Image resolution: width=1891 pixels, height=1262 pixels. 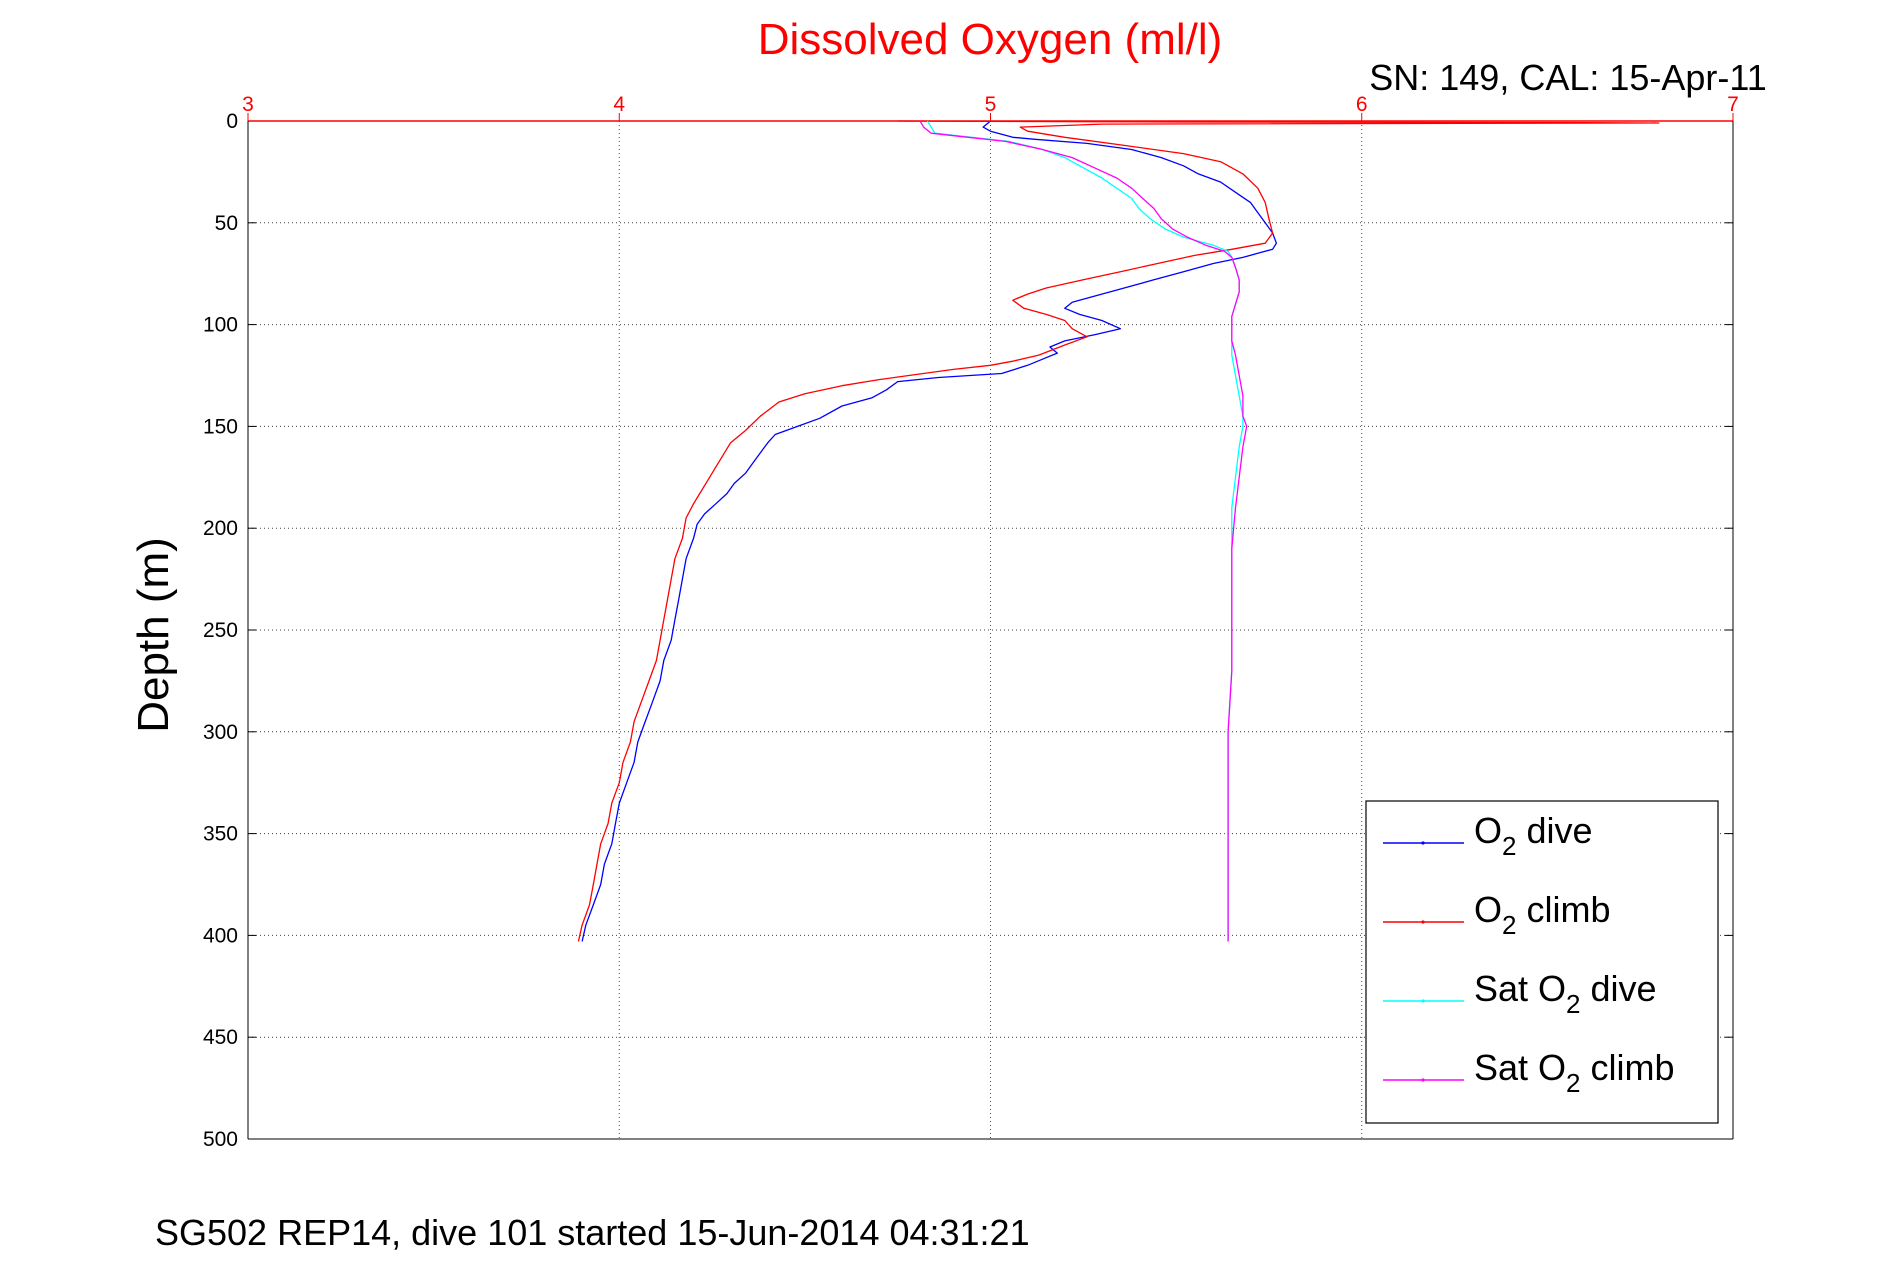 What do you see at coordinates (1423, 843) in the screenshot?
I see `legend-marker-o2-dive` at bounding box center [1423, 843].